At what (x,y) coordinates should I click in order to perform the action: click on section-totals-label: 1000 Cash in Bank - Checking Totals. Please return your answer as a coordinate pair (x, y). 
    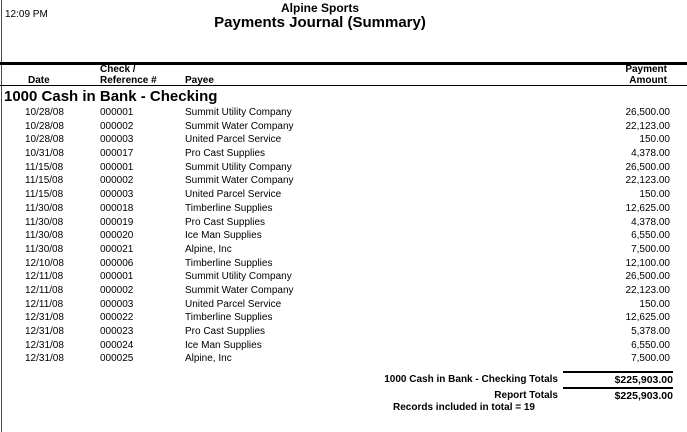
    Looking at the image, I should click on (471, 379).